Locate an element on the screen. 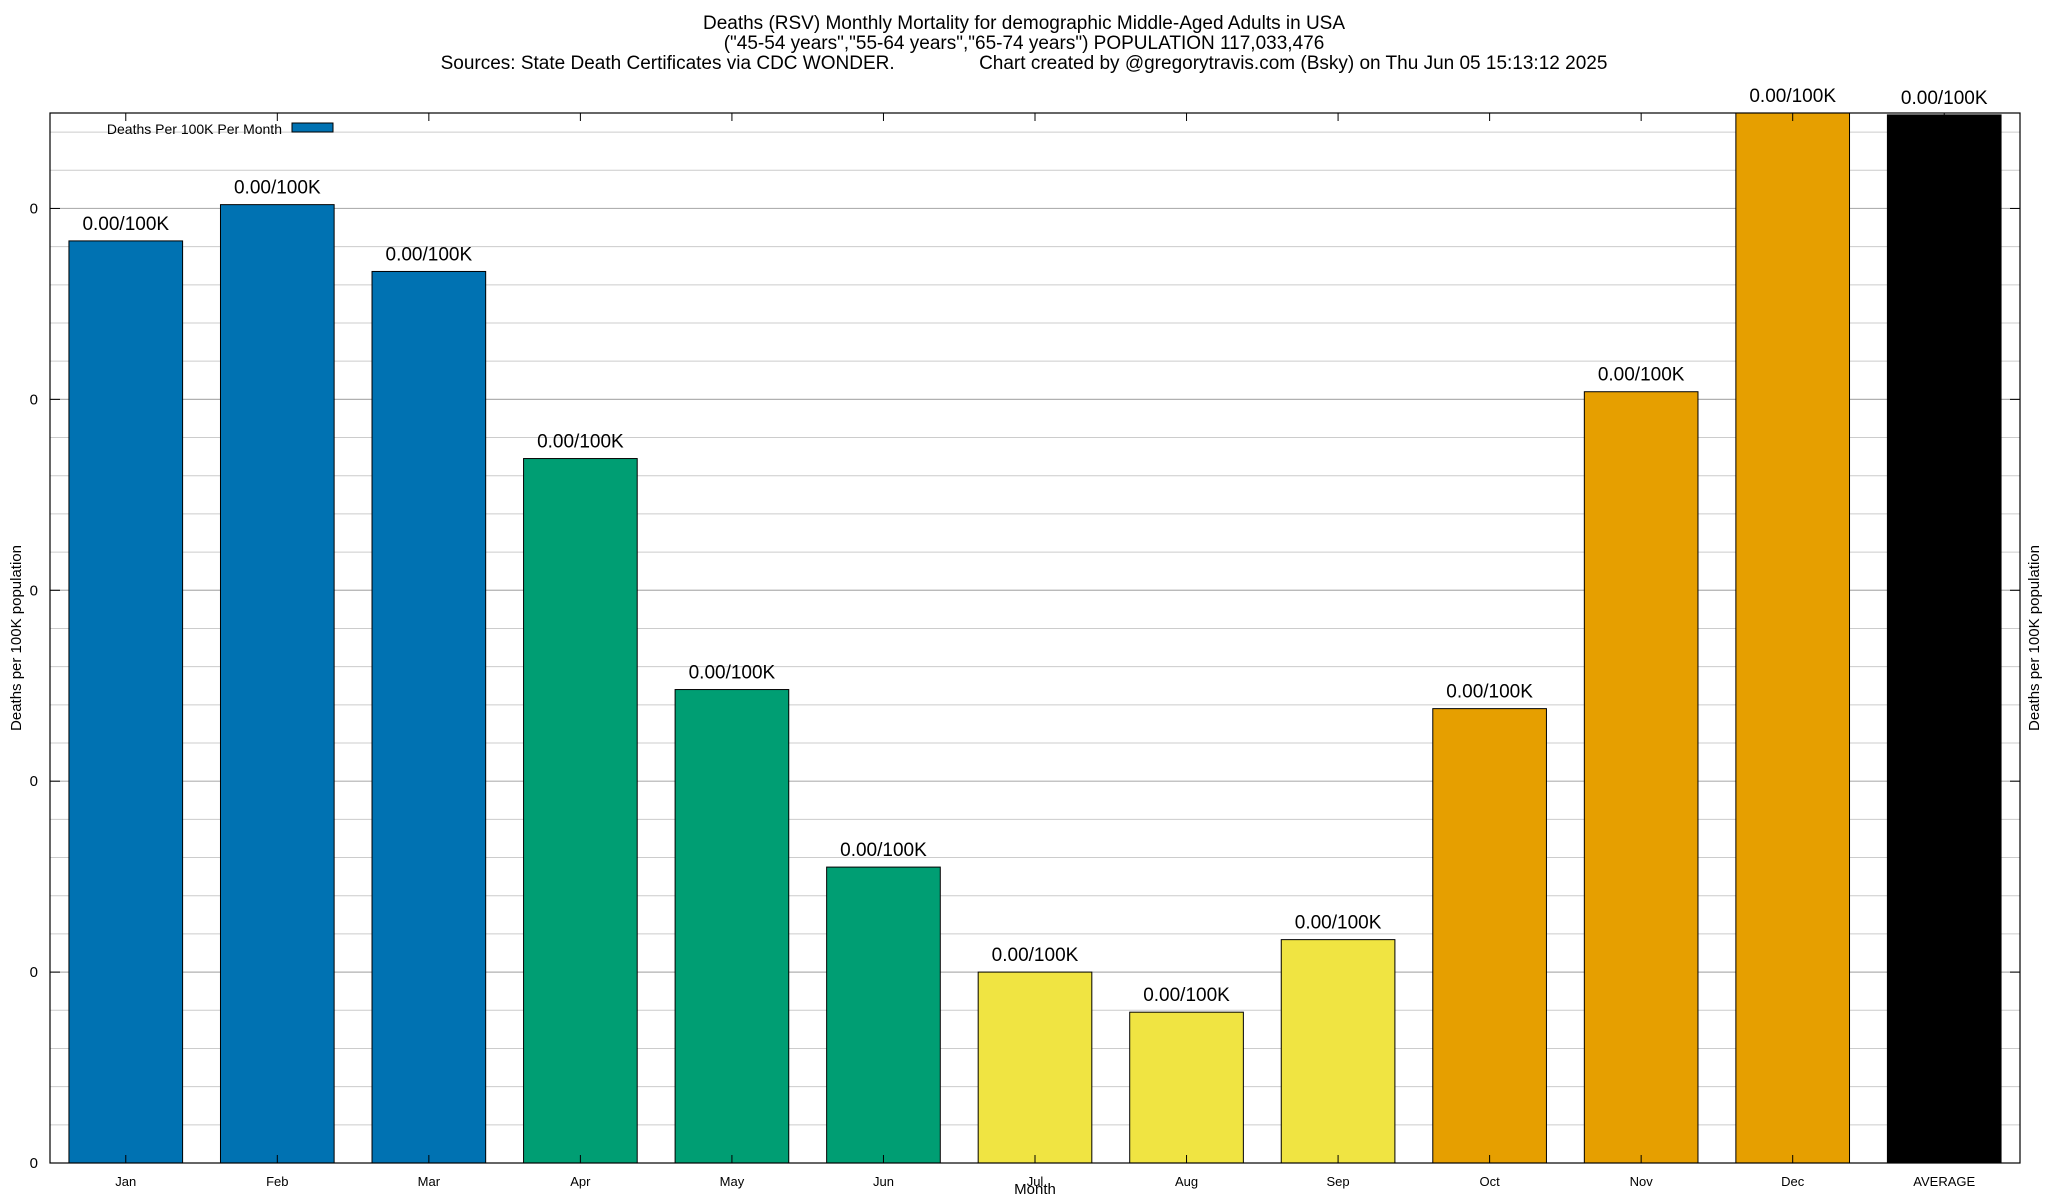  bar-nov is located at coordinates (1641, 777).